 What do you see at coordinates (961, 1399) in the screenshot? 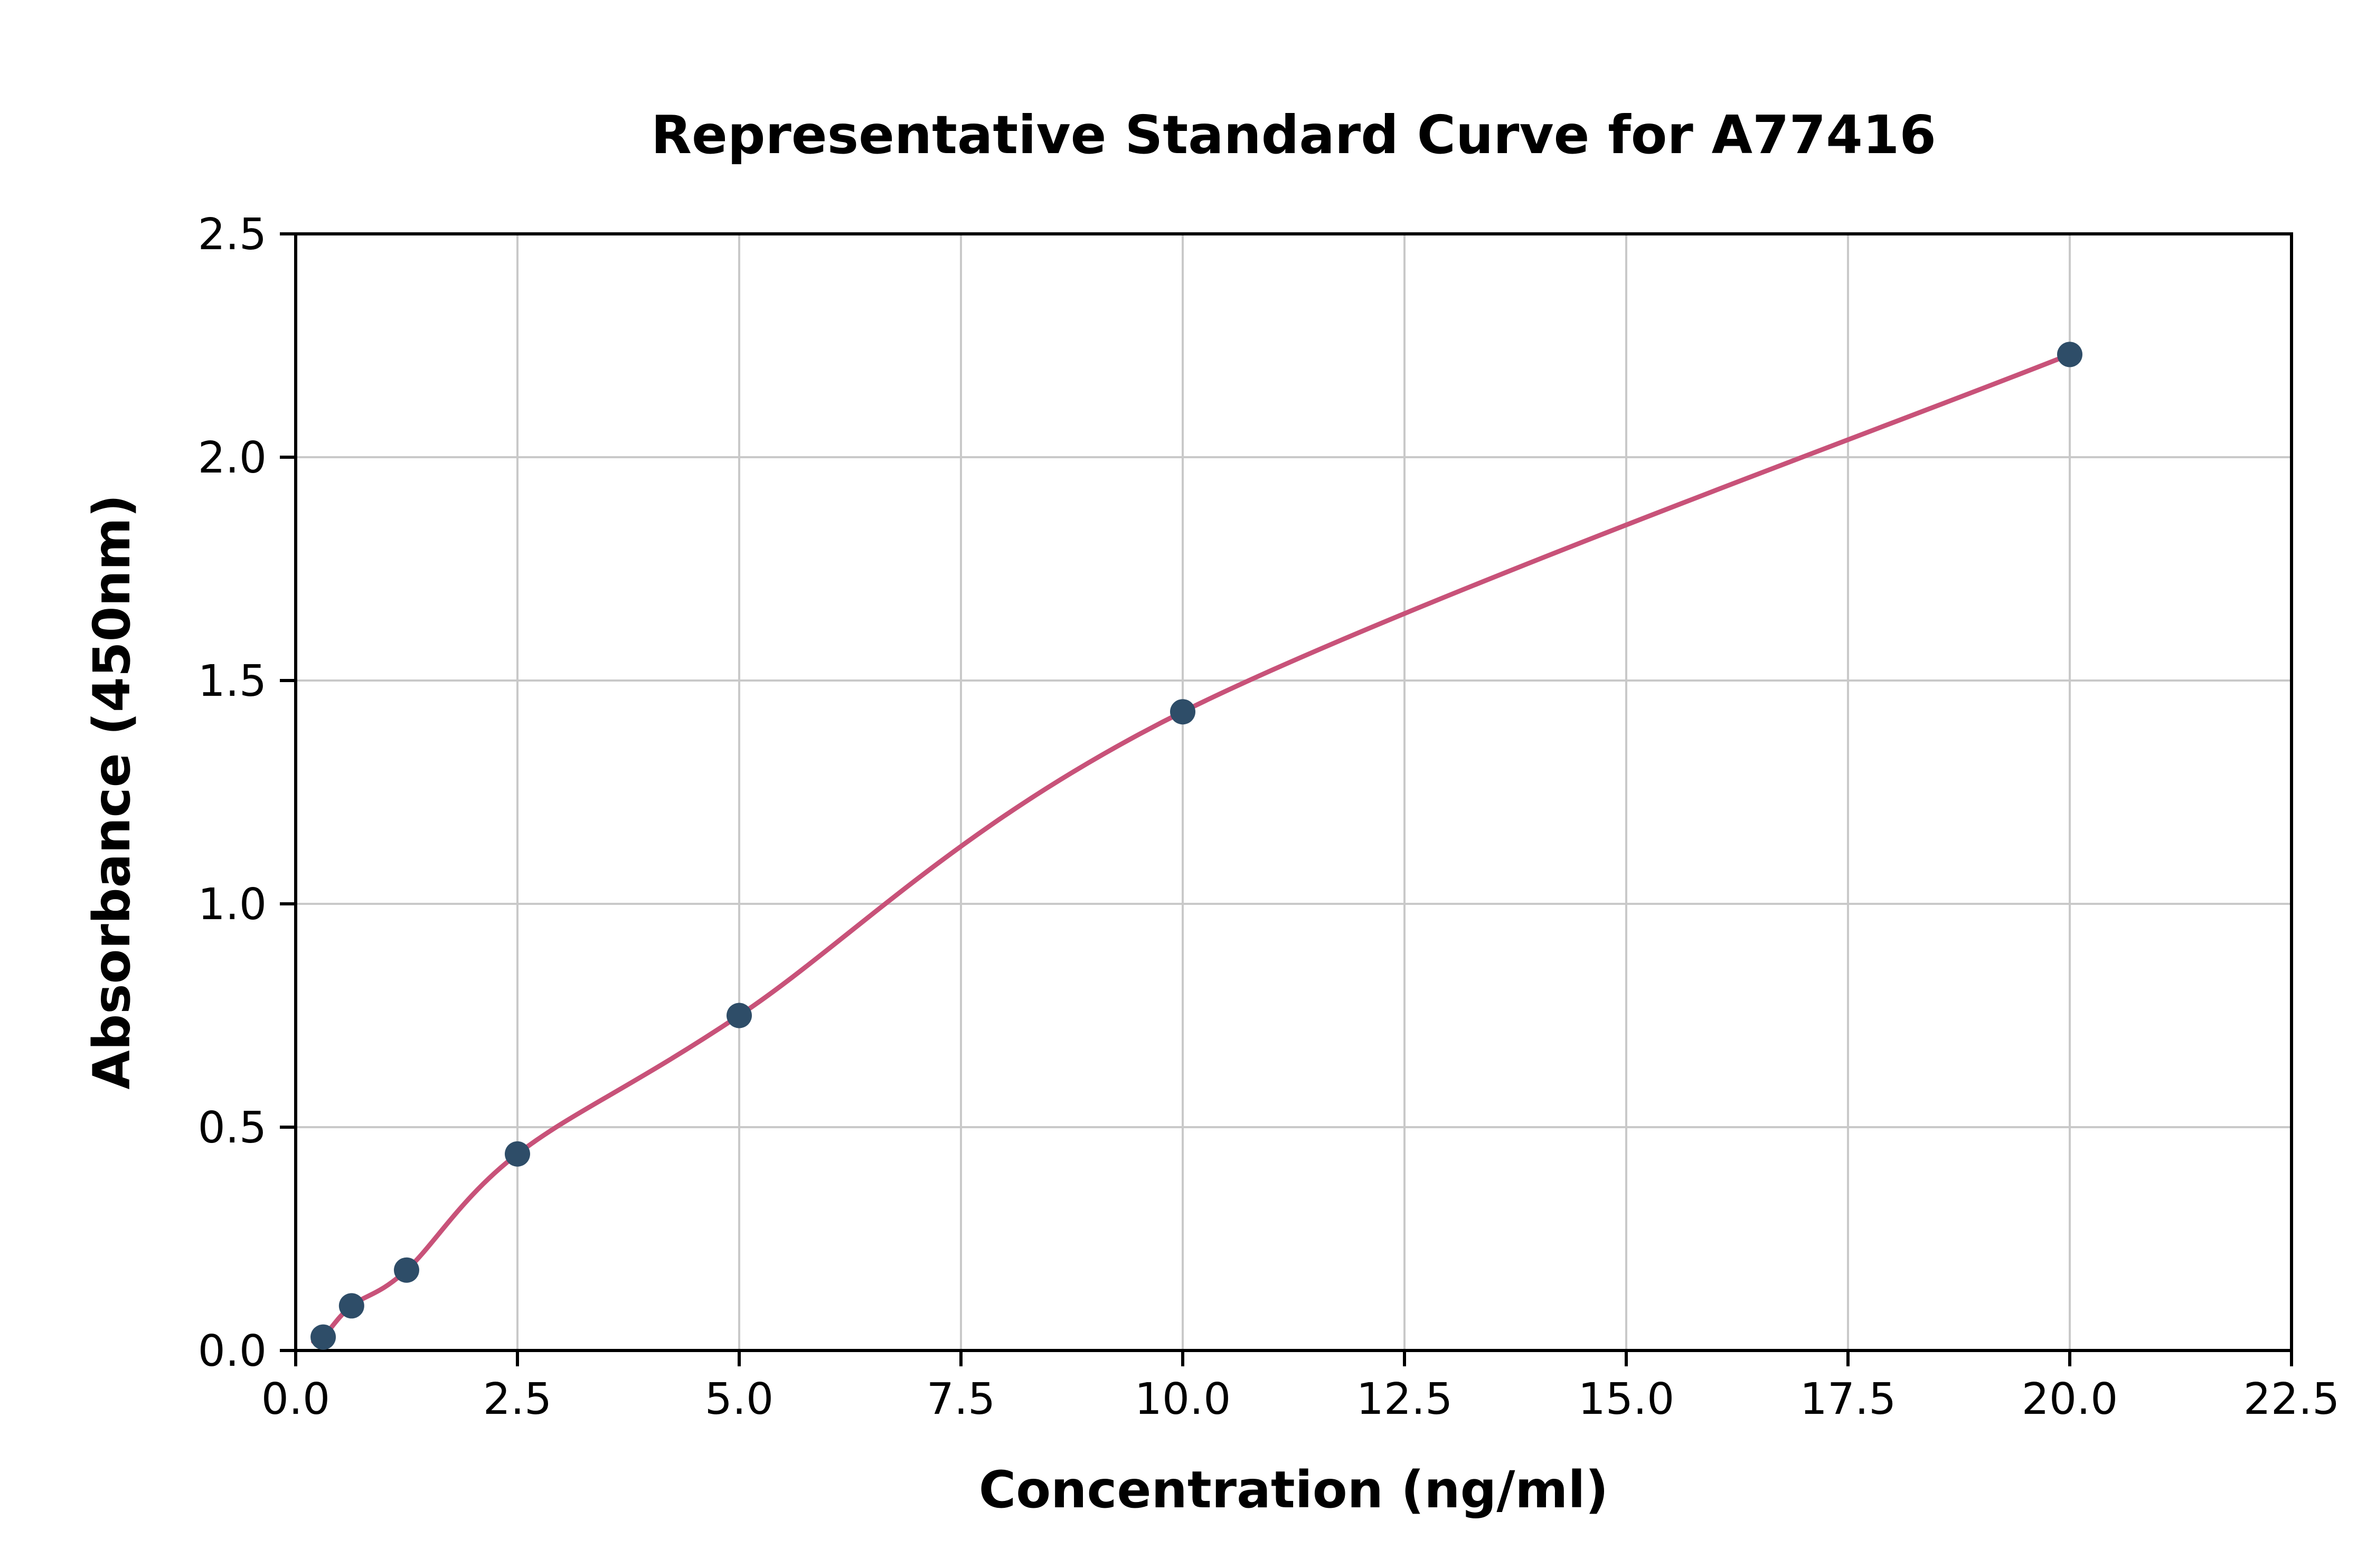
I see `x-tick-label: 7.5` at bounding box center [961, 1399].